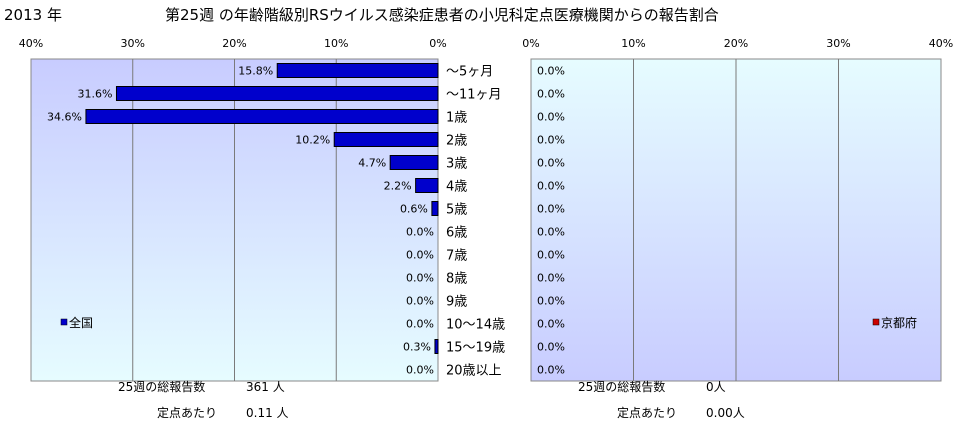 The width and height of the screenshot is (968, 424). What do you see at coordinates (456, 302) in the screenshot?
I see `category-label: 9歳` at bounding box center [456, 302].